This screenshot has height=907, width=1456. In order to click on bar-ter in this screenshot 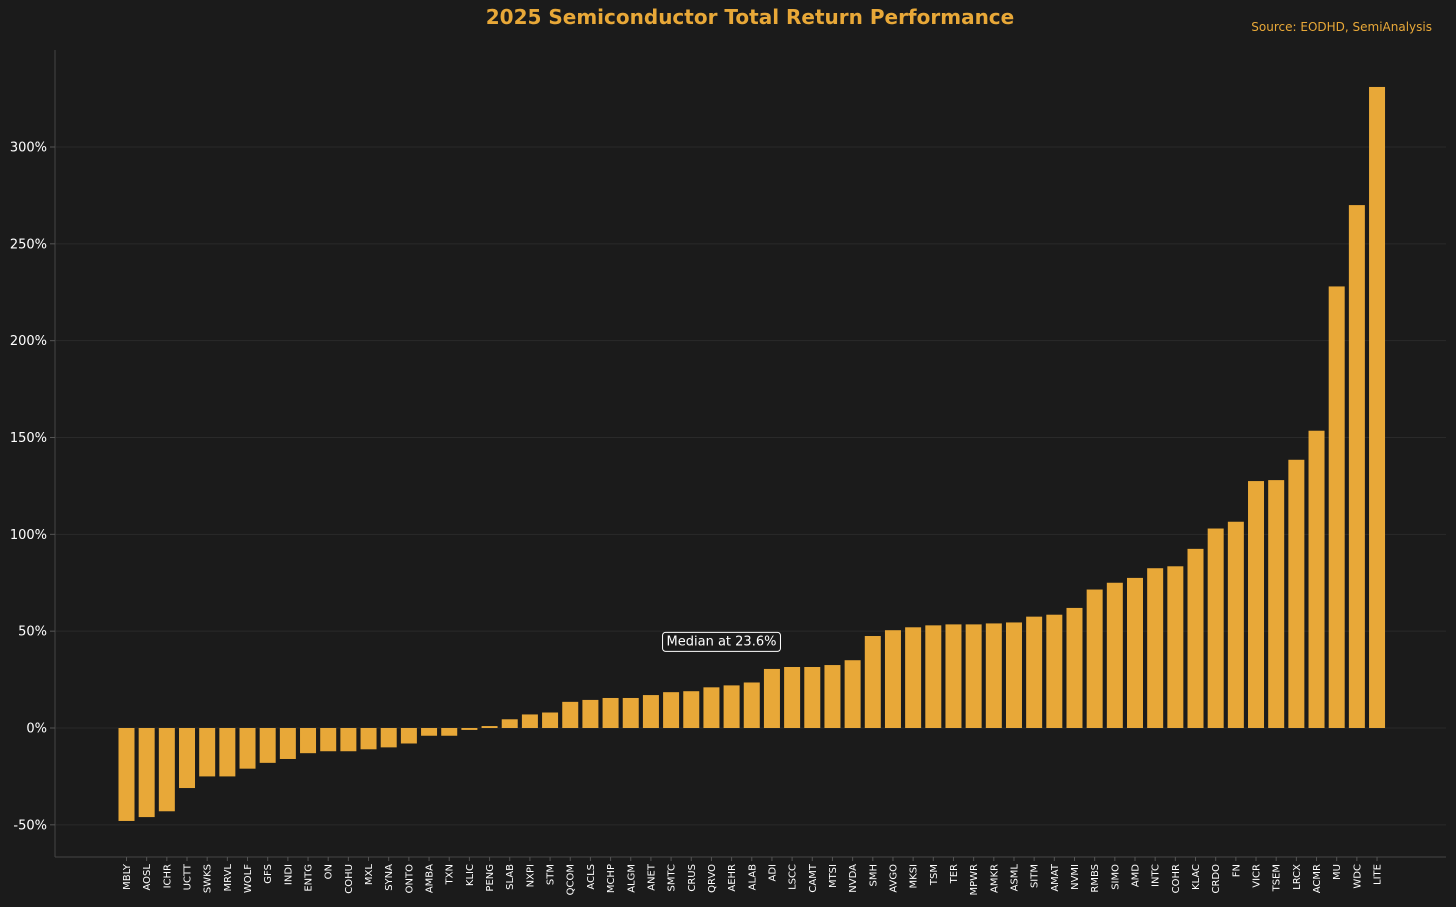, I will do `click(953, 676)`.